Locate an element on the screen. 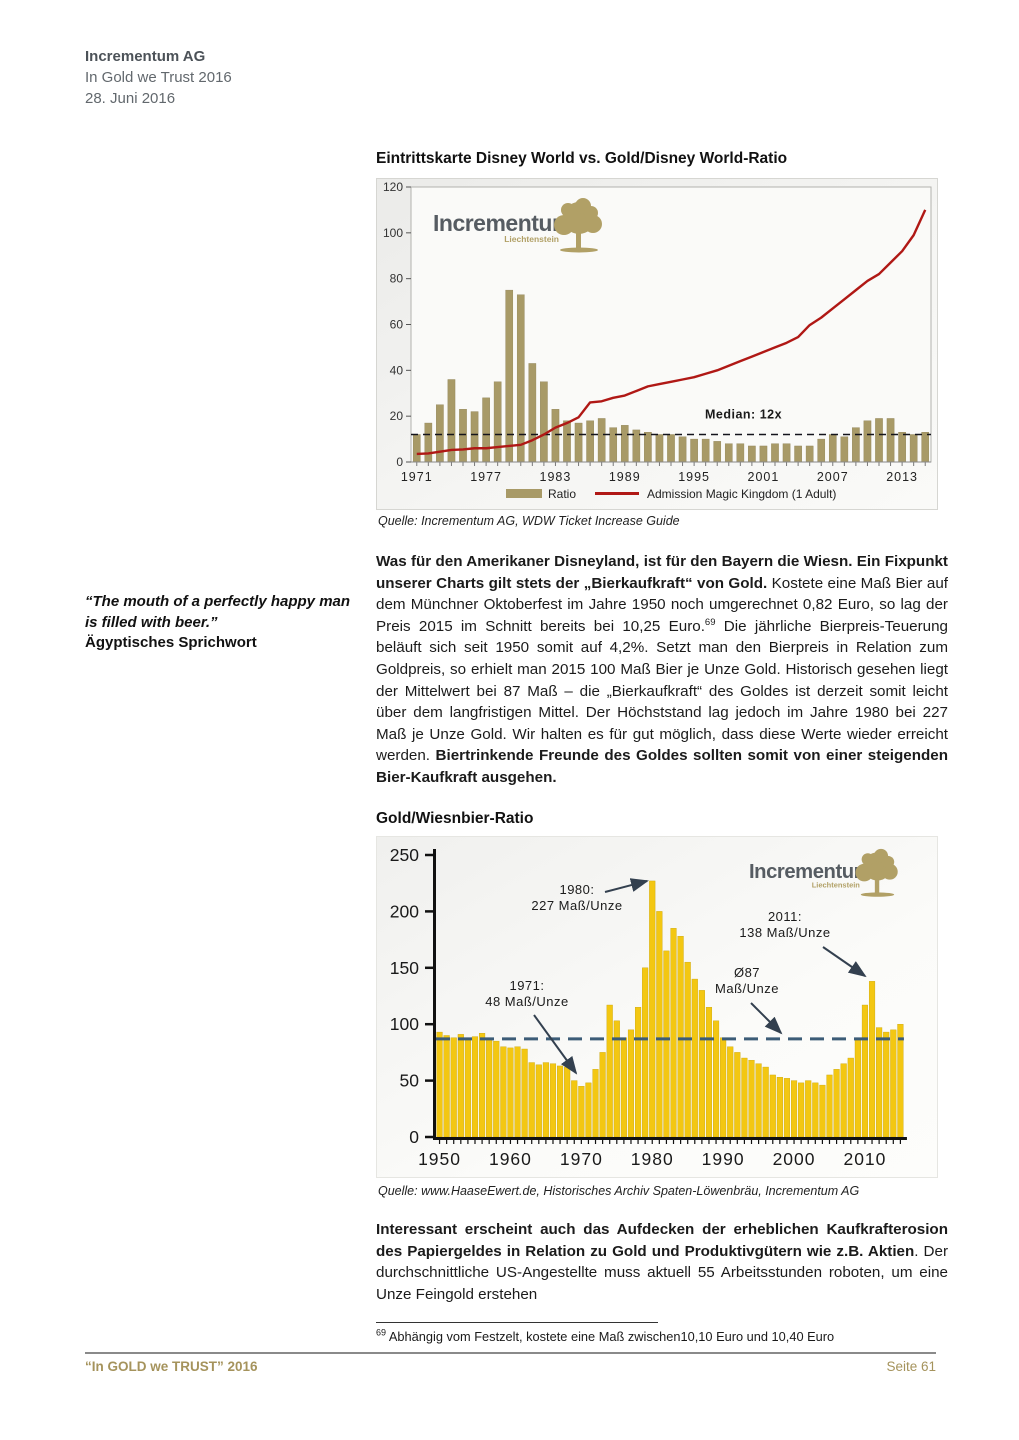 The width and height of the screenshot is (1019, 1440). svg-text: 1995 is located at coordinates (694, 477).